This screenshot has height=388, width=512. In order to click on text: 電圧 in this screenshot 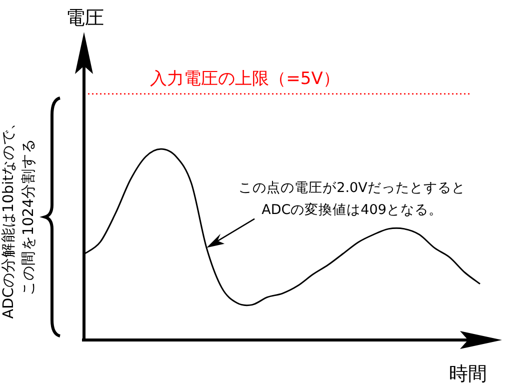, I will do `click(85, 18)`.